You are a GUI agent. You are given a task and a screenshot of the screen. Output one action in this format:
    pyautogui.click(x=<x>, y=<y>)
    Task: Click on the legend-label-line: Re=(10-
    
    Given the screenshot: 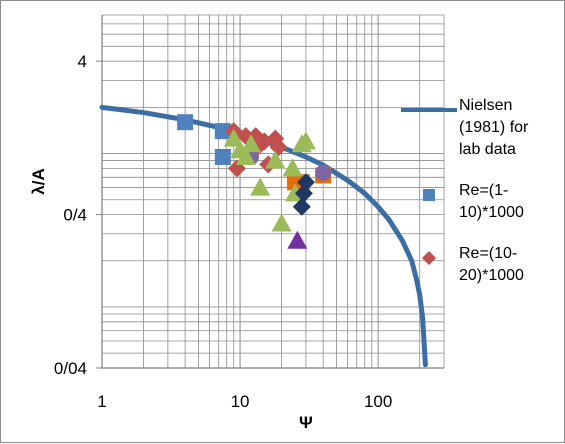 What is the action you would take?
    pyautogui.click(x=488, y=253)
    